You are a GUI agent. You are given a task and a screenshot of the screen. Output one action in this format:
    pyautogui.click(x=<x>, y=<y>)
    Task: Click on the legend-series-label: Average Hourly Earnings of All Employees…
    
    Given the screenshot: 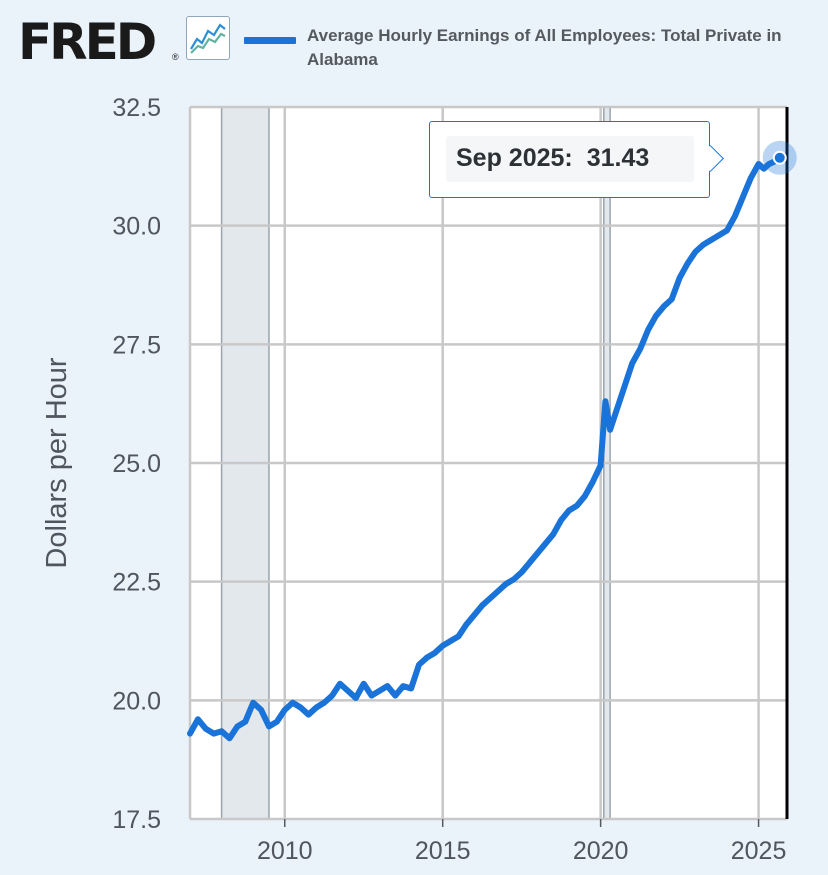 What is the action you would take?
    pyautogui.click(x=544, y=47)
    